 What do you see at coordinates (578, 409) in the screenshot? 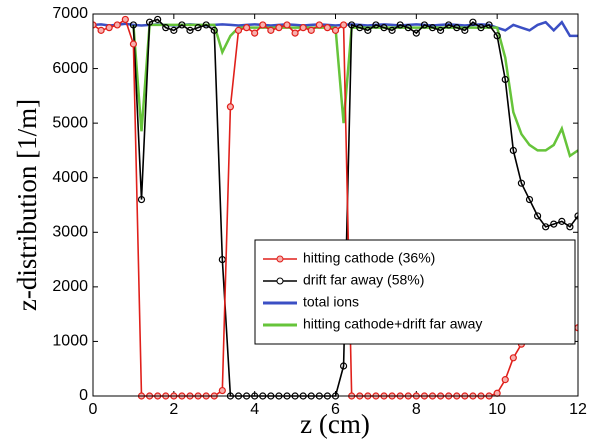
I see `x-tick-label: 12` at bounding box center [578, 409].